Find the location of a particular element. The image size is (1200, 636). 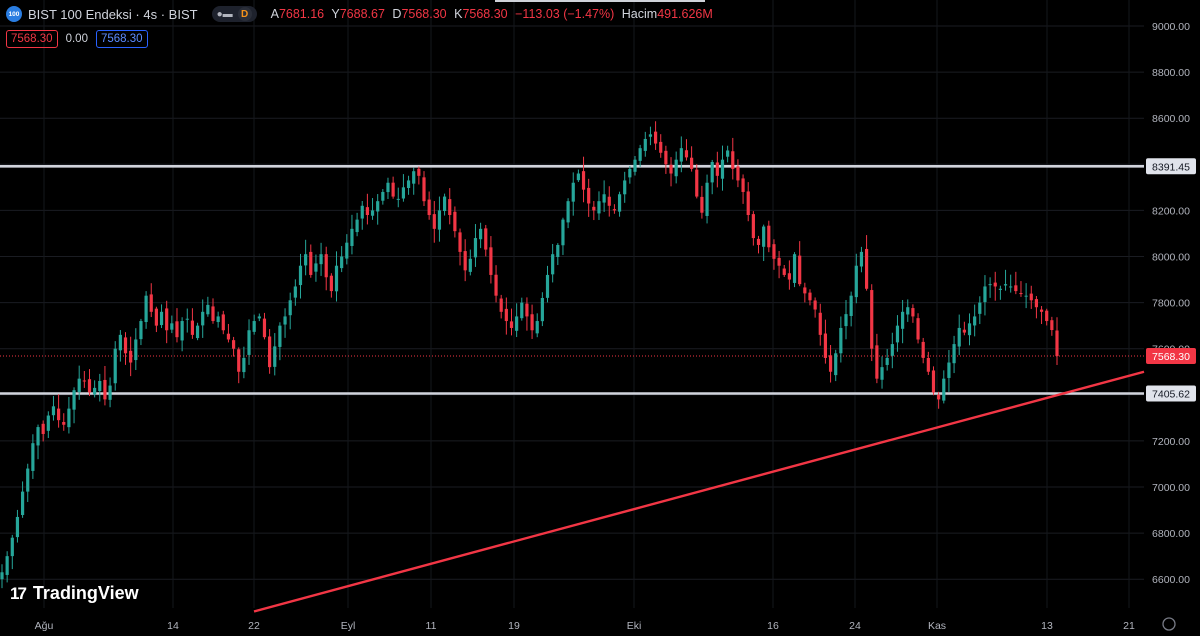

dots-icon: ●▬ is located at coordinates (224, 14).